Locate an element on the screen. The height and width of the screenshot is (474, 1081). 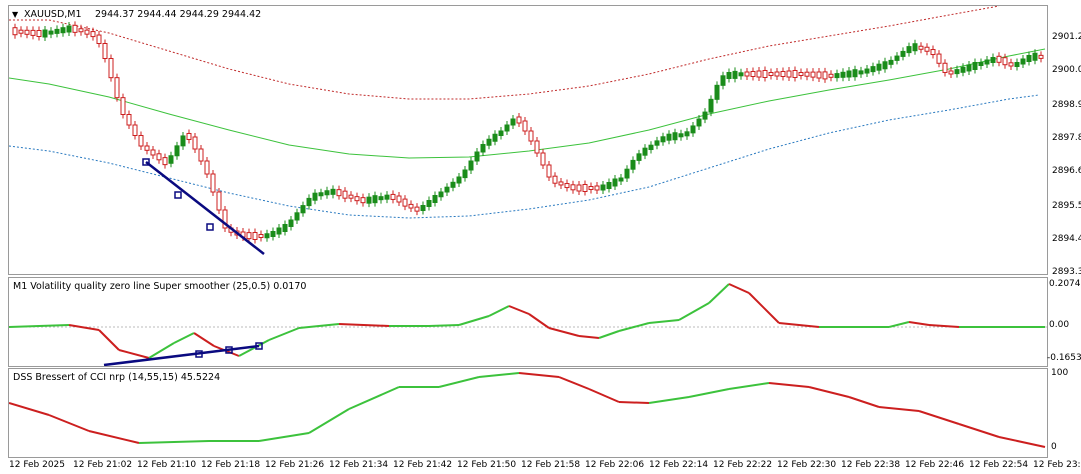
price-tick: 2894.40 is located at coordinates (1066, 239).